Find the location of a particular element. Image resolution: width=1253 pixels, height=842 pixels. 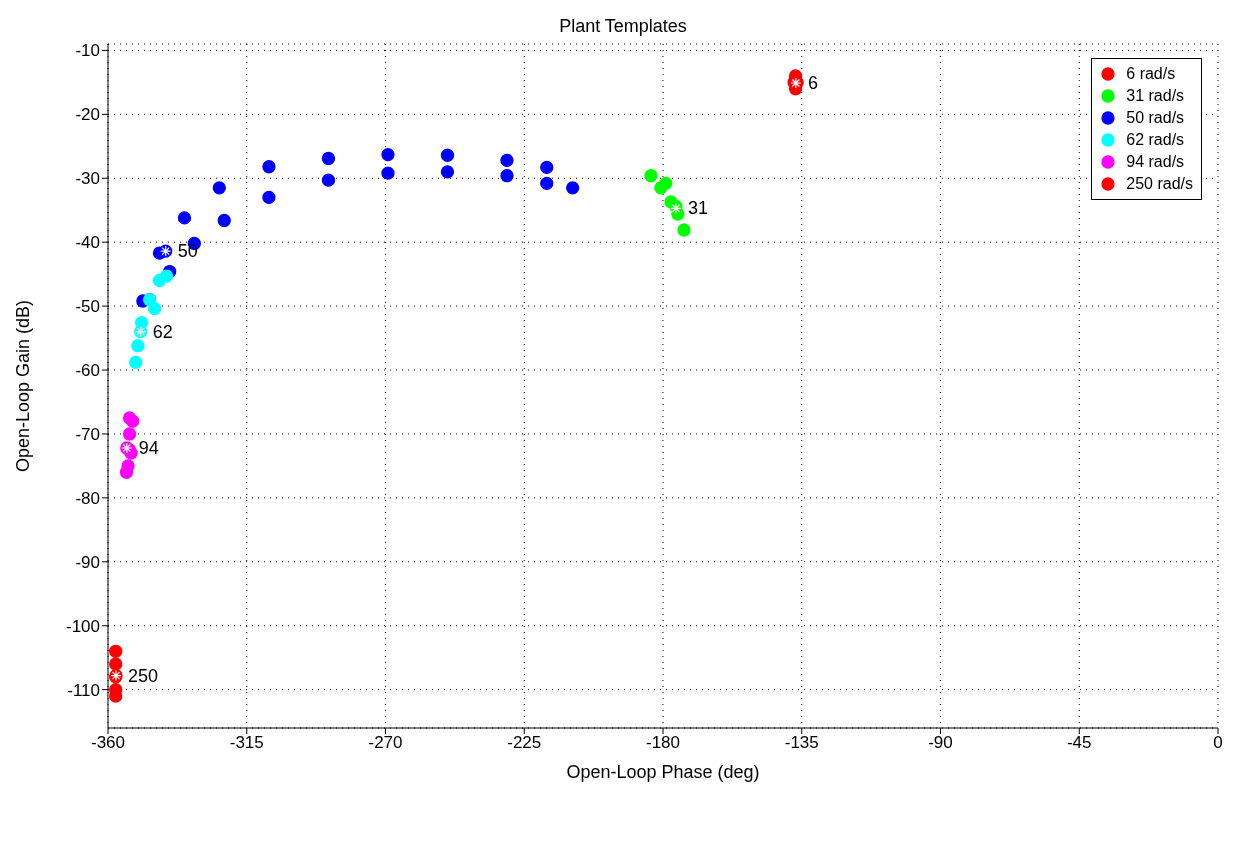

y-axis-title: Open-Loop Gain (dB) is located at coordinates (23, 386).